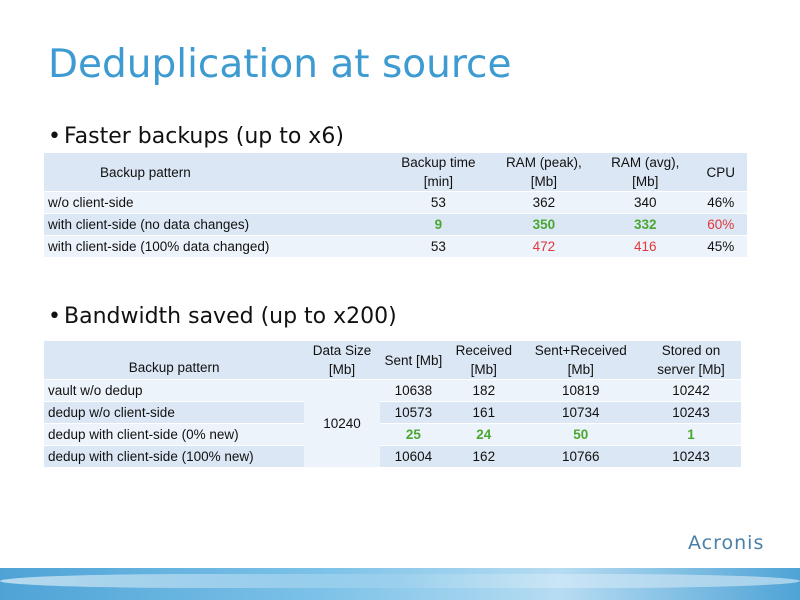 This screenshot has height=600, width=800. I want to click on cell-ram-peak: 362, so click(544, 202).